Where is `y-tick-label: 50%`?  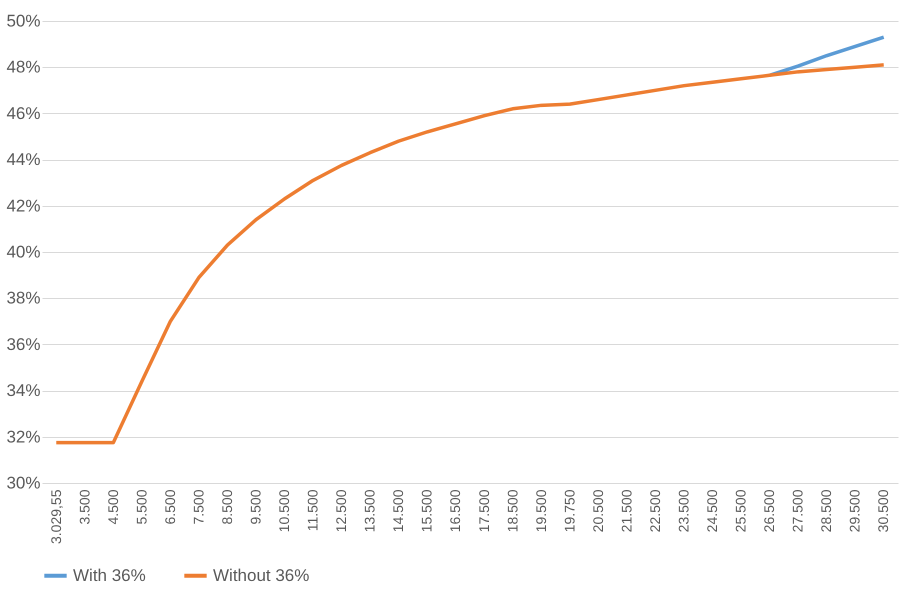 y-tick-label: 50% is located at coordinates (23, 21).